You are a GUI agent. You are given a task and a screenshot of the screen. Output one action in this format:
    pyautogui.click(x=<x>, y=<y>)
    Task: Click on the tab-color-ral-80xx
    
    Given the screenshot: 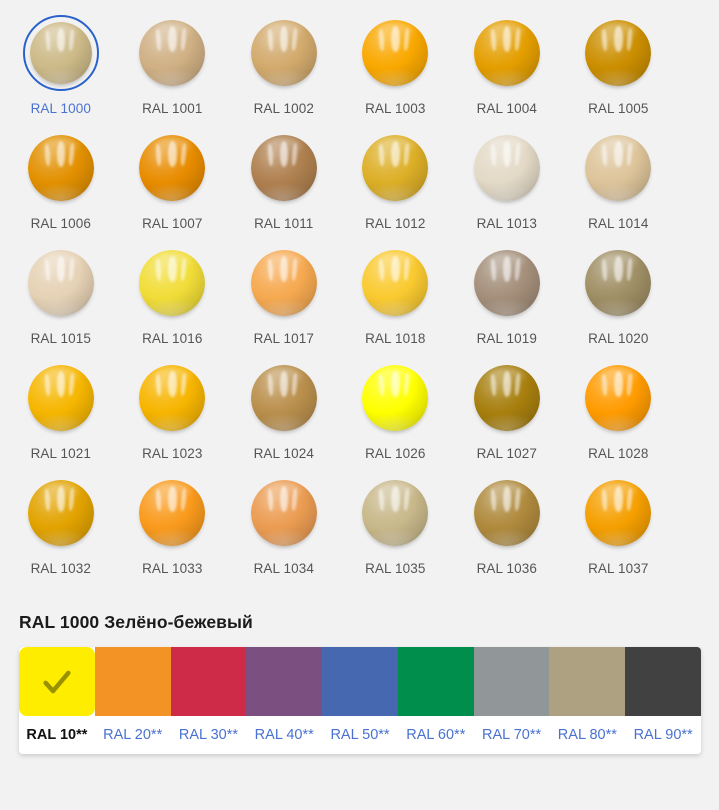 What is the action you would take?
    pyautogui.click(x=587, y=681)
    